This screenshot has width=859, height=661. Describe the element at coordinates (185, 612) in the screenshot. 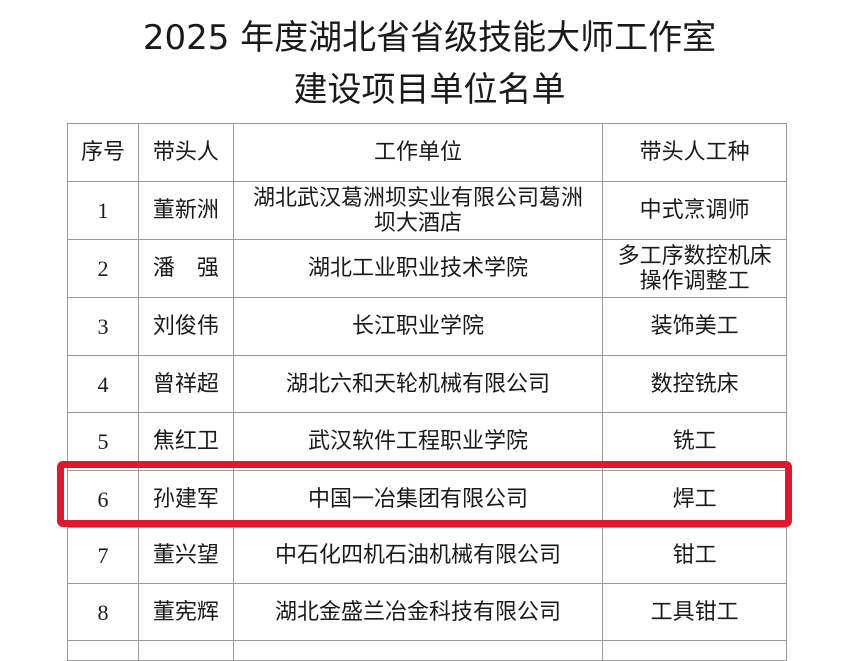

I see `cell-leader: 董宪辉` at that location.